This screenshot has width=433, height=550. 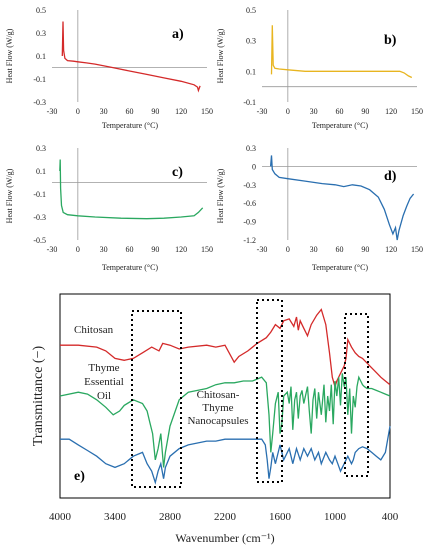 What do you see at coordinates (52, 111) in the screenshot?
I see `panel-a-x-tick: -30` at bounding box center [52, 111].